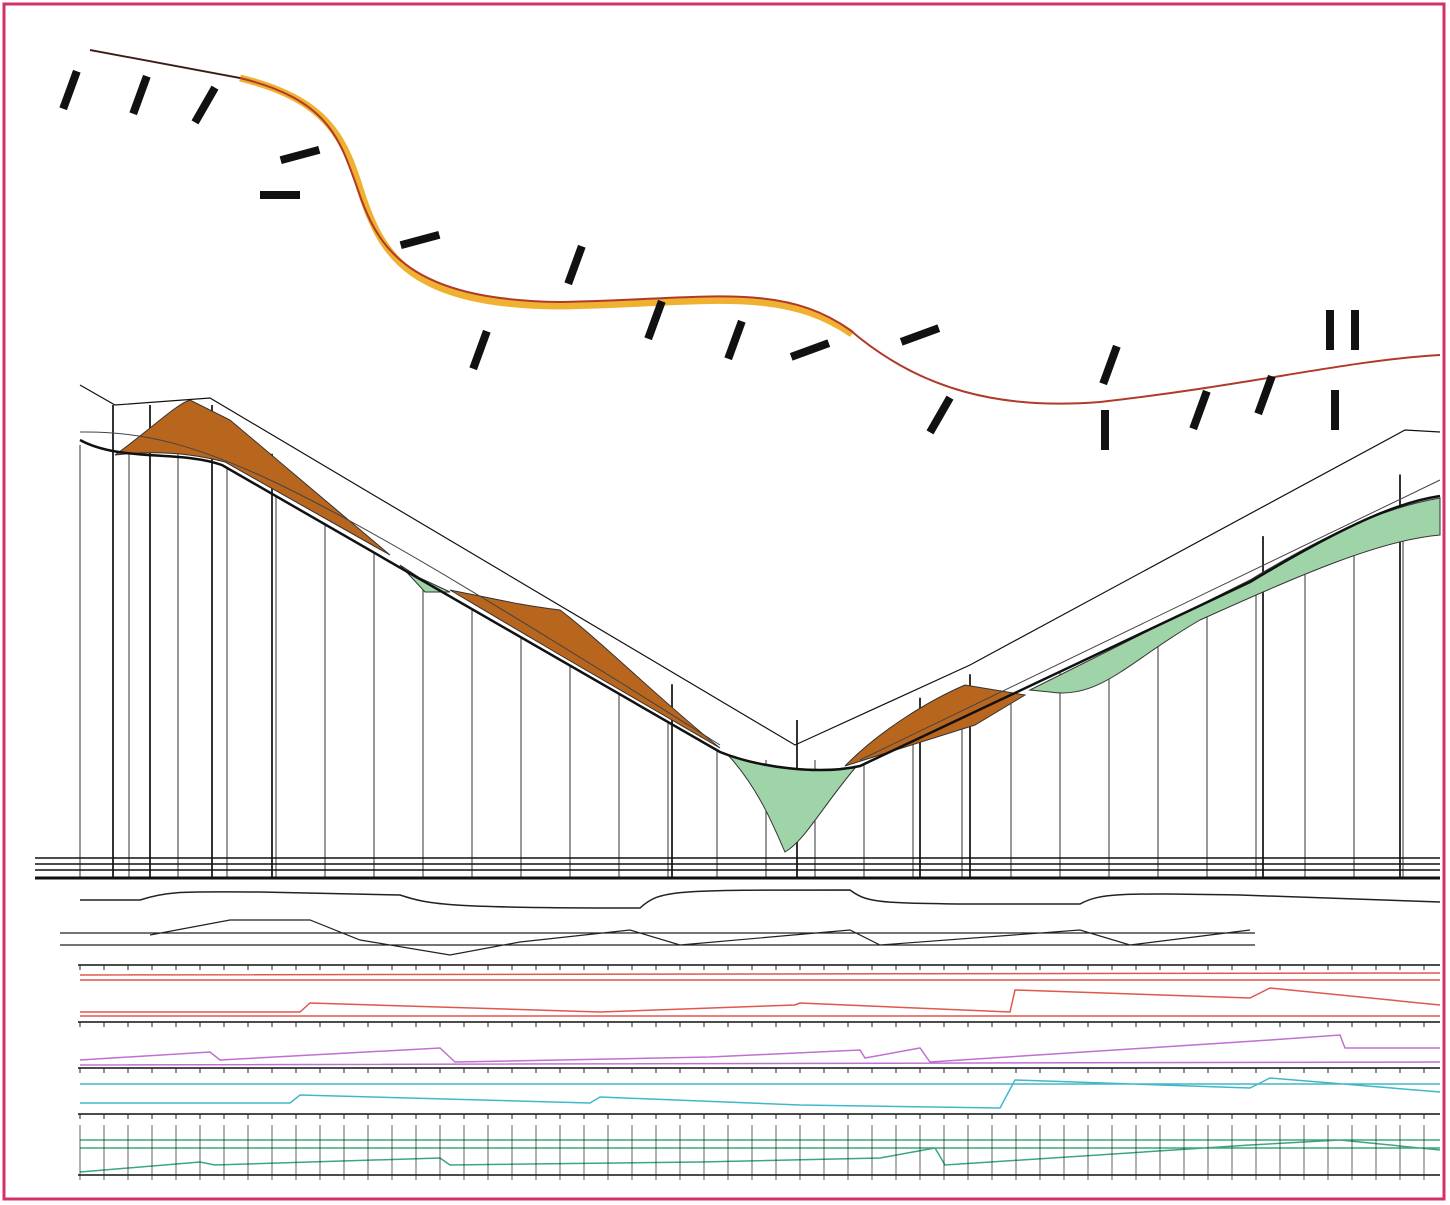 The height and width of the screenshot is (1205, 1450). What do you see at coordinates (425, 578) in the screenshot?
I see `fill-area` at bounding box center [425, 578].